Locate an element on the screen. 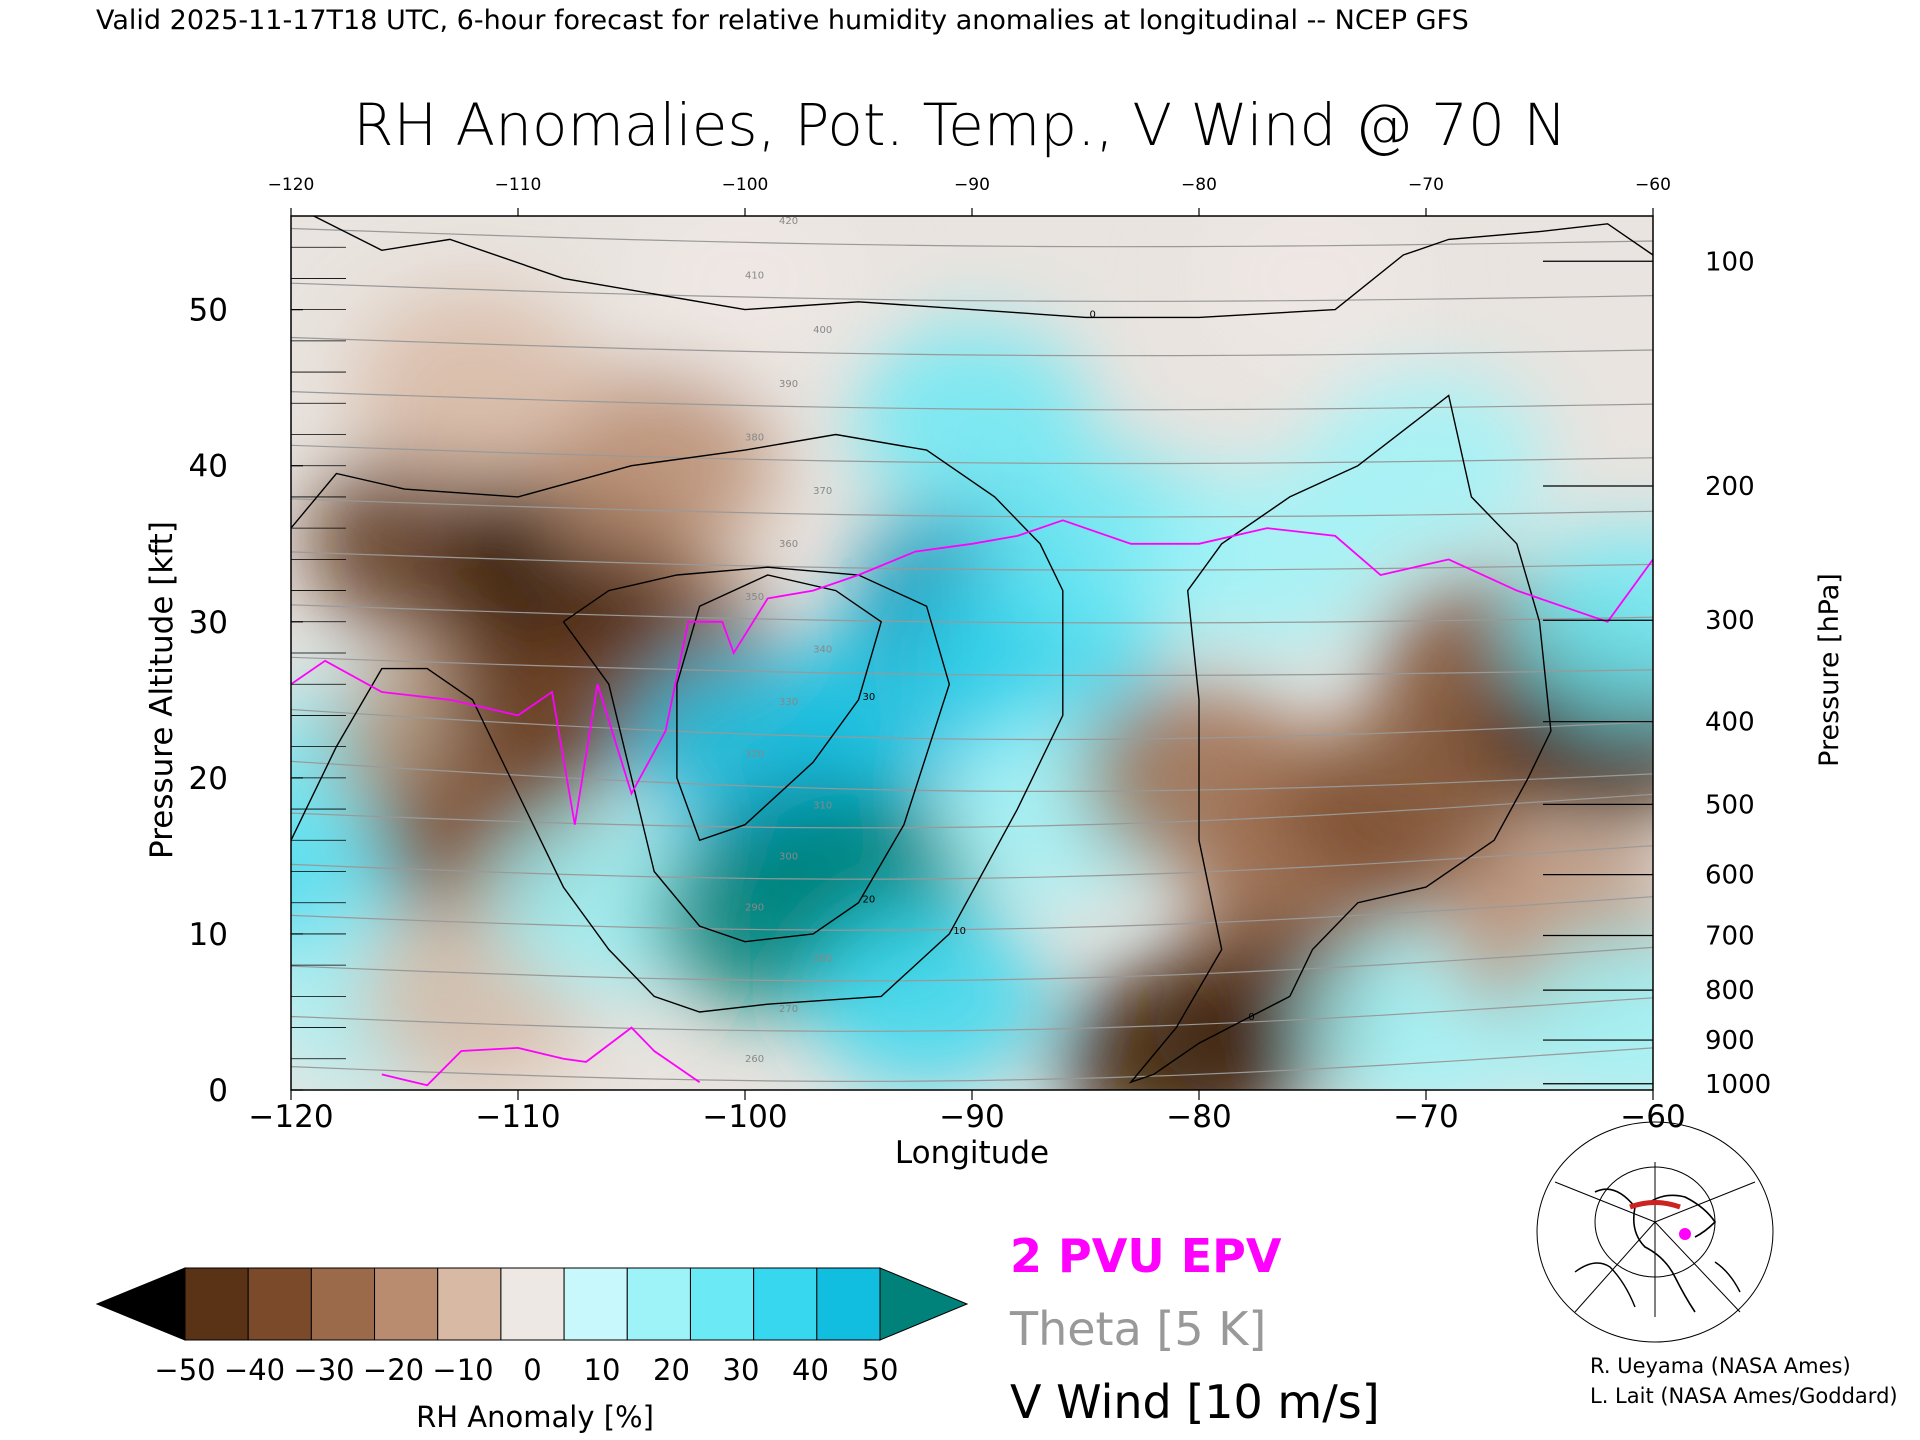  legend-pv: 2 PVU EPV is located at coordinates (1146, 1256).